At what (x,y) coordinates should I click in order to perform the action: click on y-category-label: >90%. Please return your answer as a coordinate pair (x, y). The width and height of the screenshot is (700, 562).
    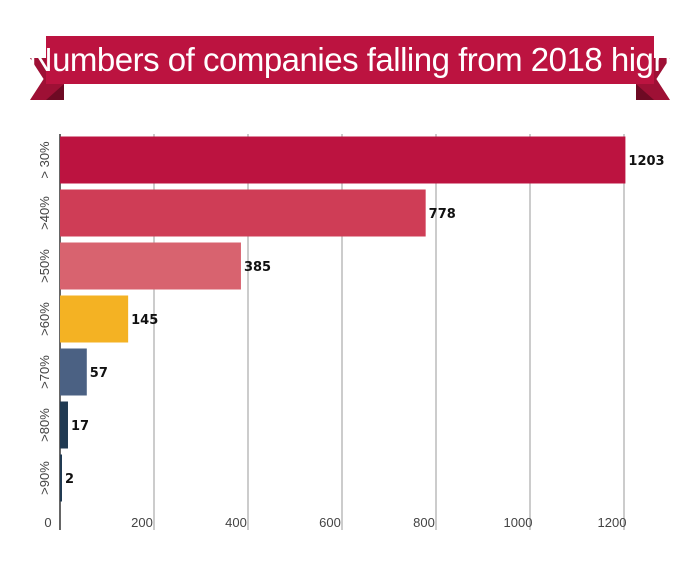
    Looking at the image, I should click on (44, 478).